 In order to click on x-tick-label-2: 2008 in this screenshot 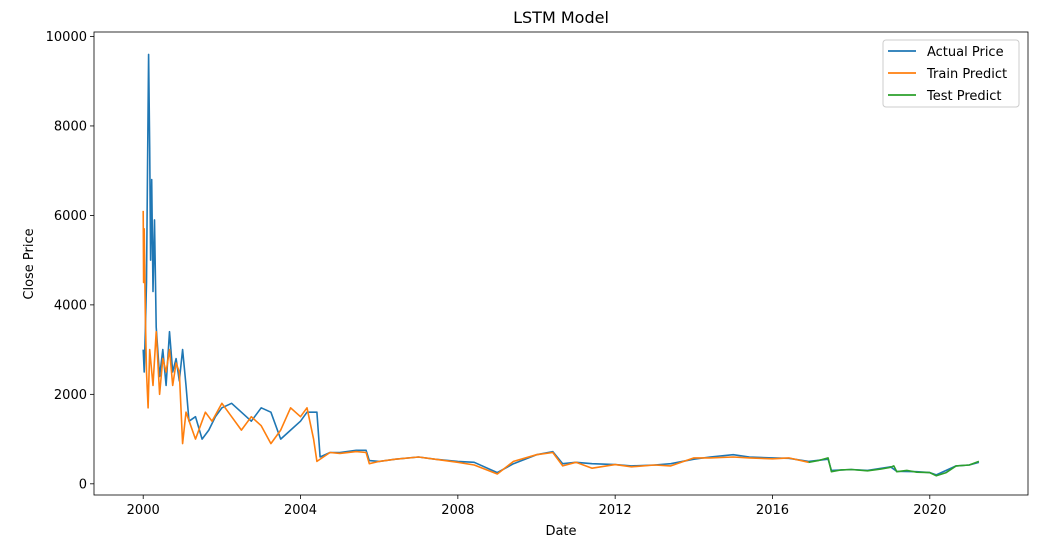, I will do `click(457, 510)`.